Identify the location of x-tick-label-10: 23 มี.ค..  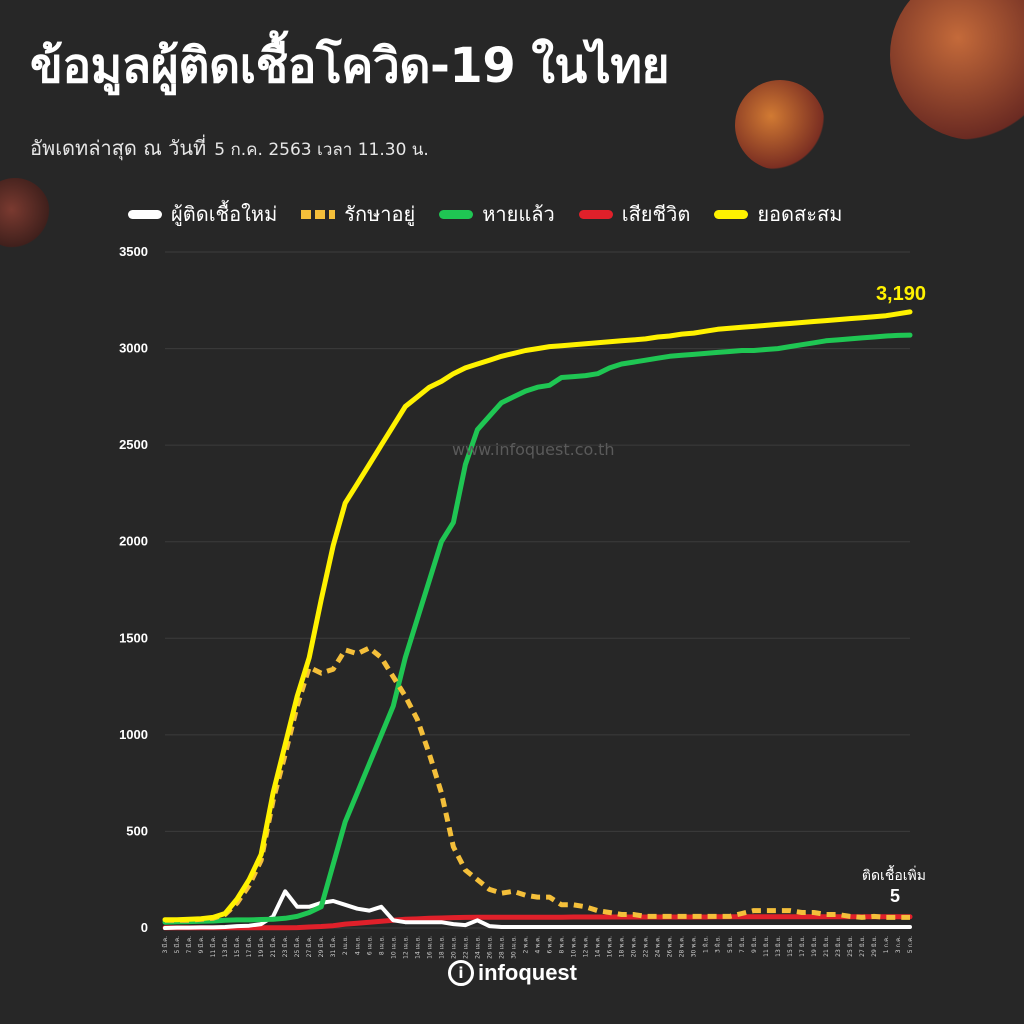
(285, 946).